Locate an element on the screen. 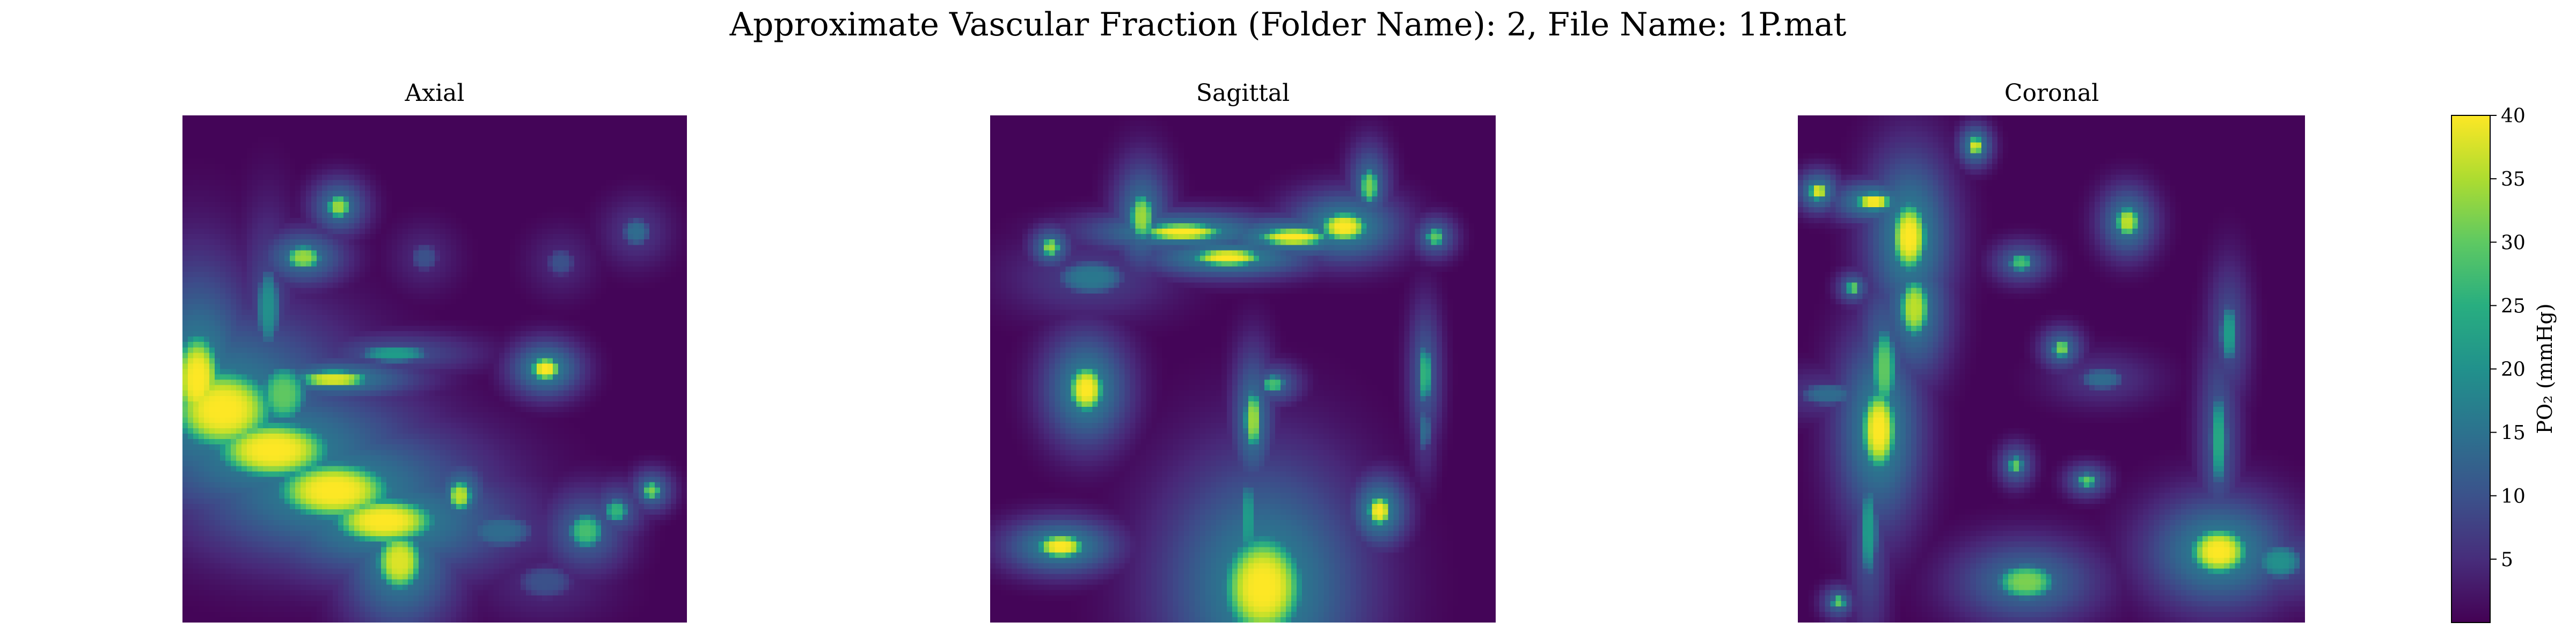 The image size is (2576, 644). colorbar-tick-label: 40 is located at coordinates (2513, 116).